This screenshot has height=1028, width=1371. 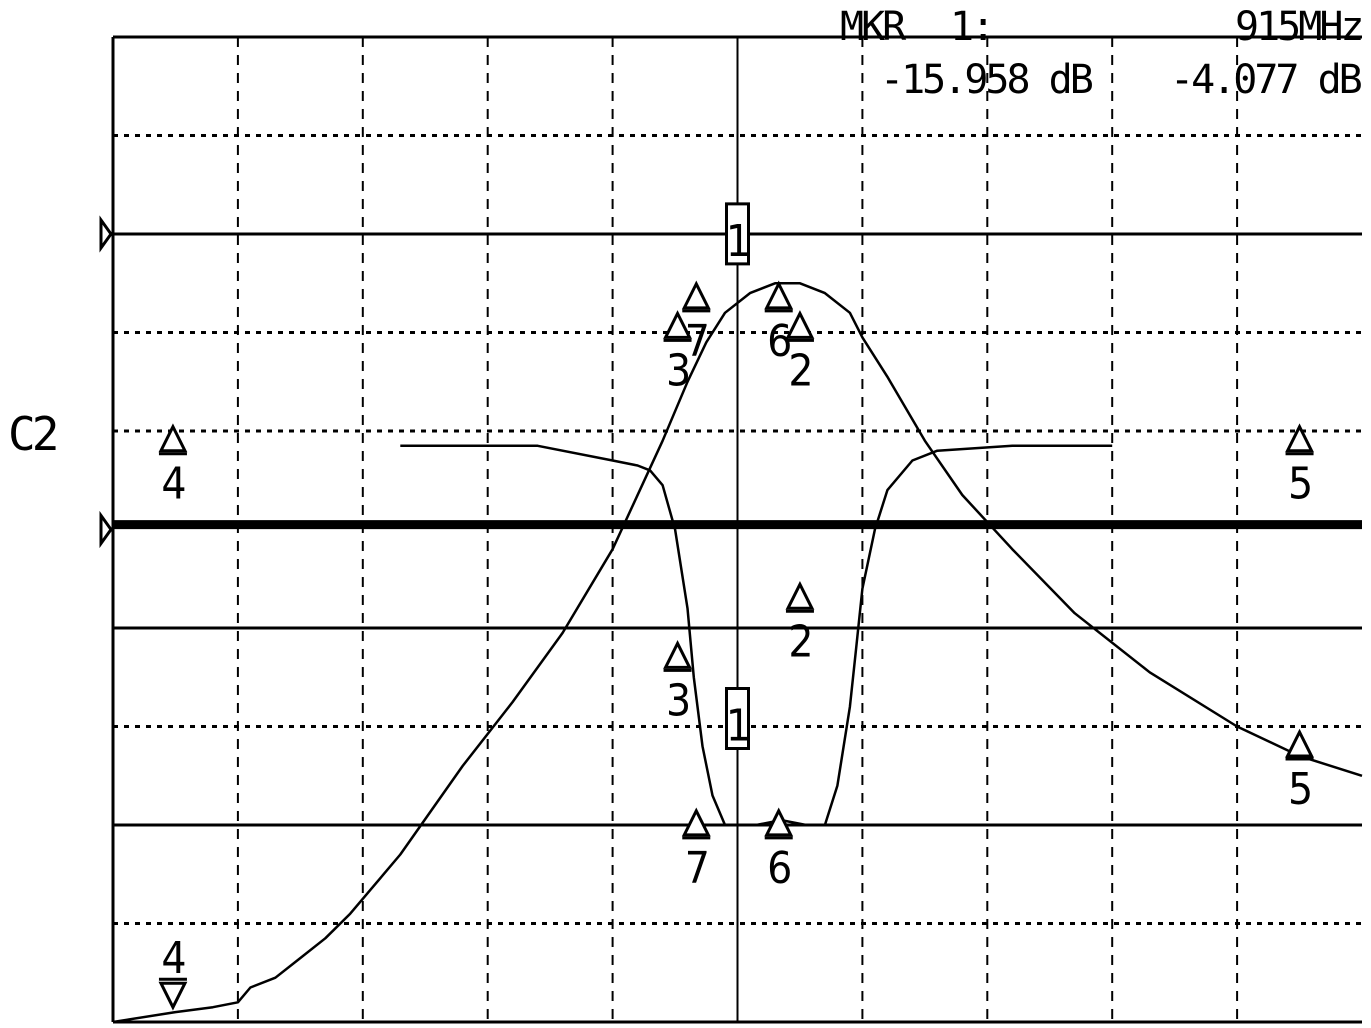 I want to click on marker-6: 6, so click(x=779, y=850).